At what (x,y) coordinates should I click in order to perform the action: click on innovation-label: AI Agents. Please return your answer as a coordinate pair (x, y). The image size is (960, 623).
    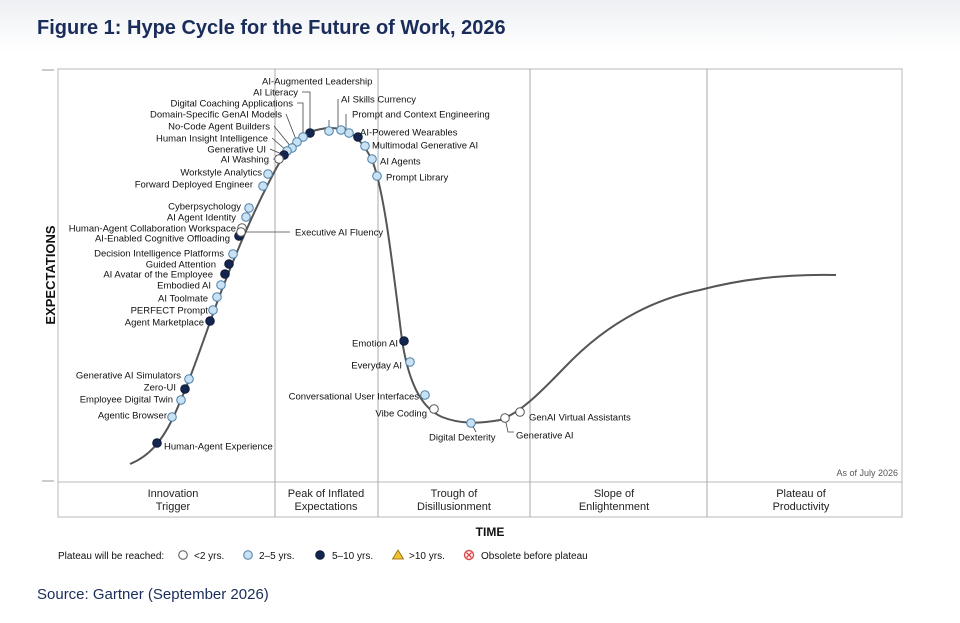
    Looking at the image, I should click on (400, 162).